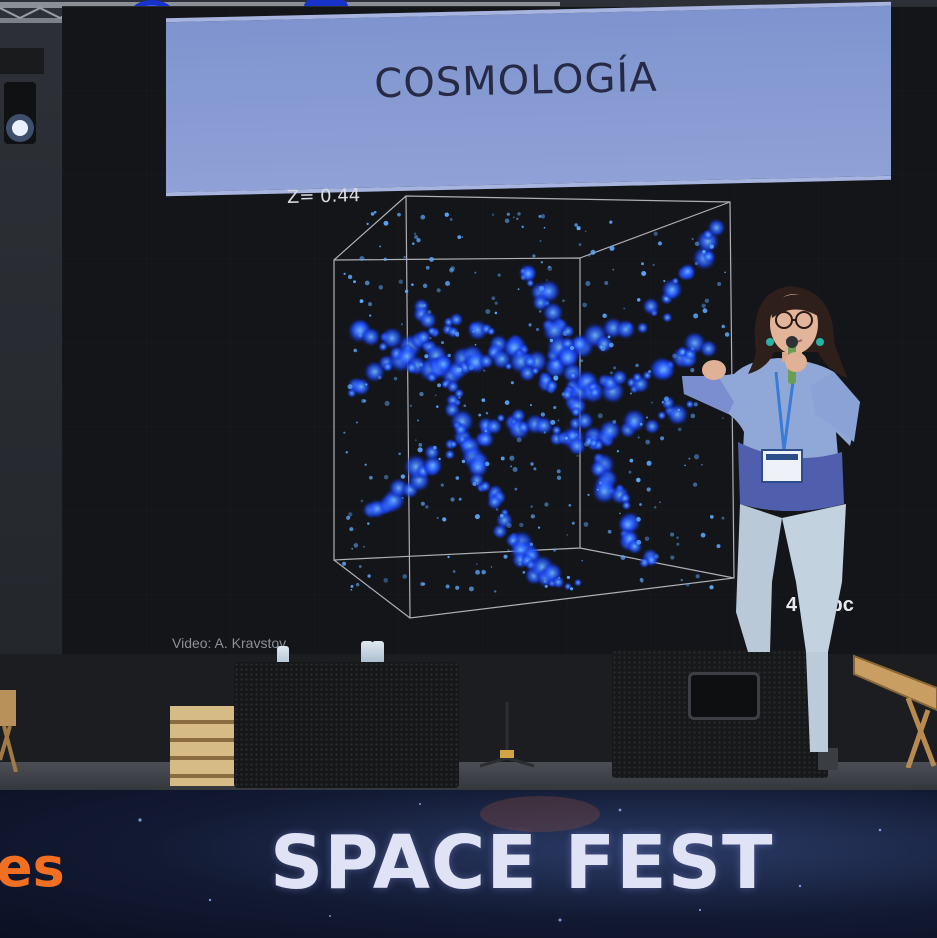 The height and width of the screenshot is (938, 937). I want to click on water-bottle, so click(378, 654).